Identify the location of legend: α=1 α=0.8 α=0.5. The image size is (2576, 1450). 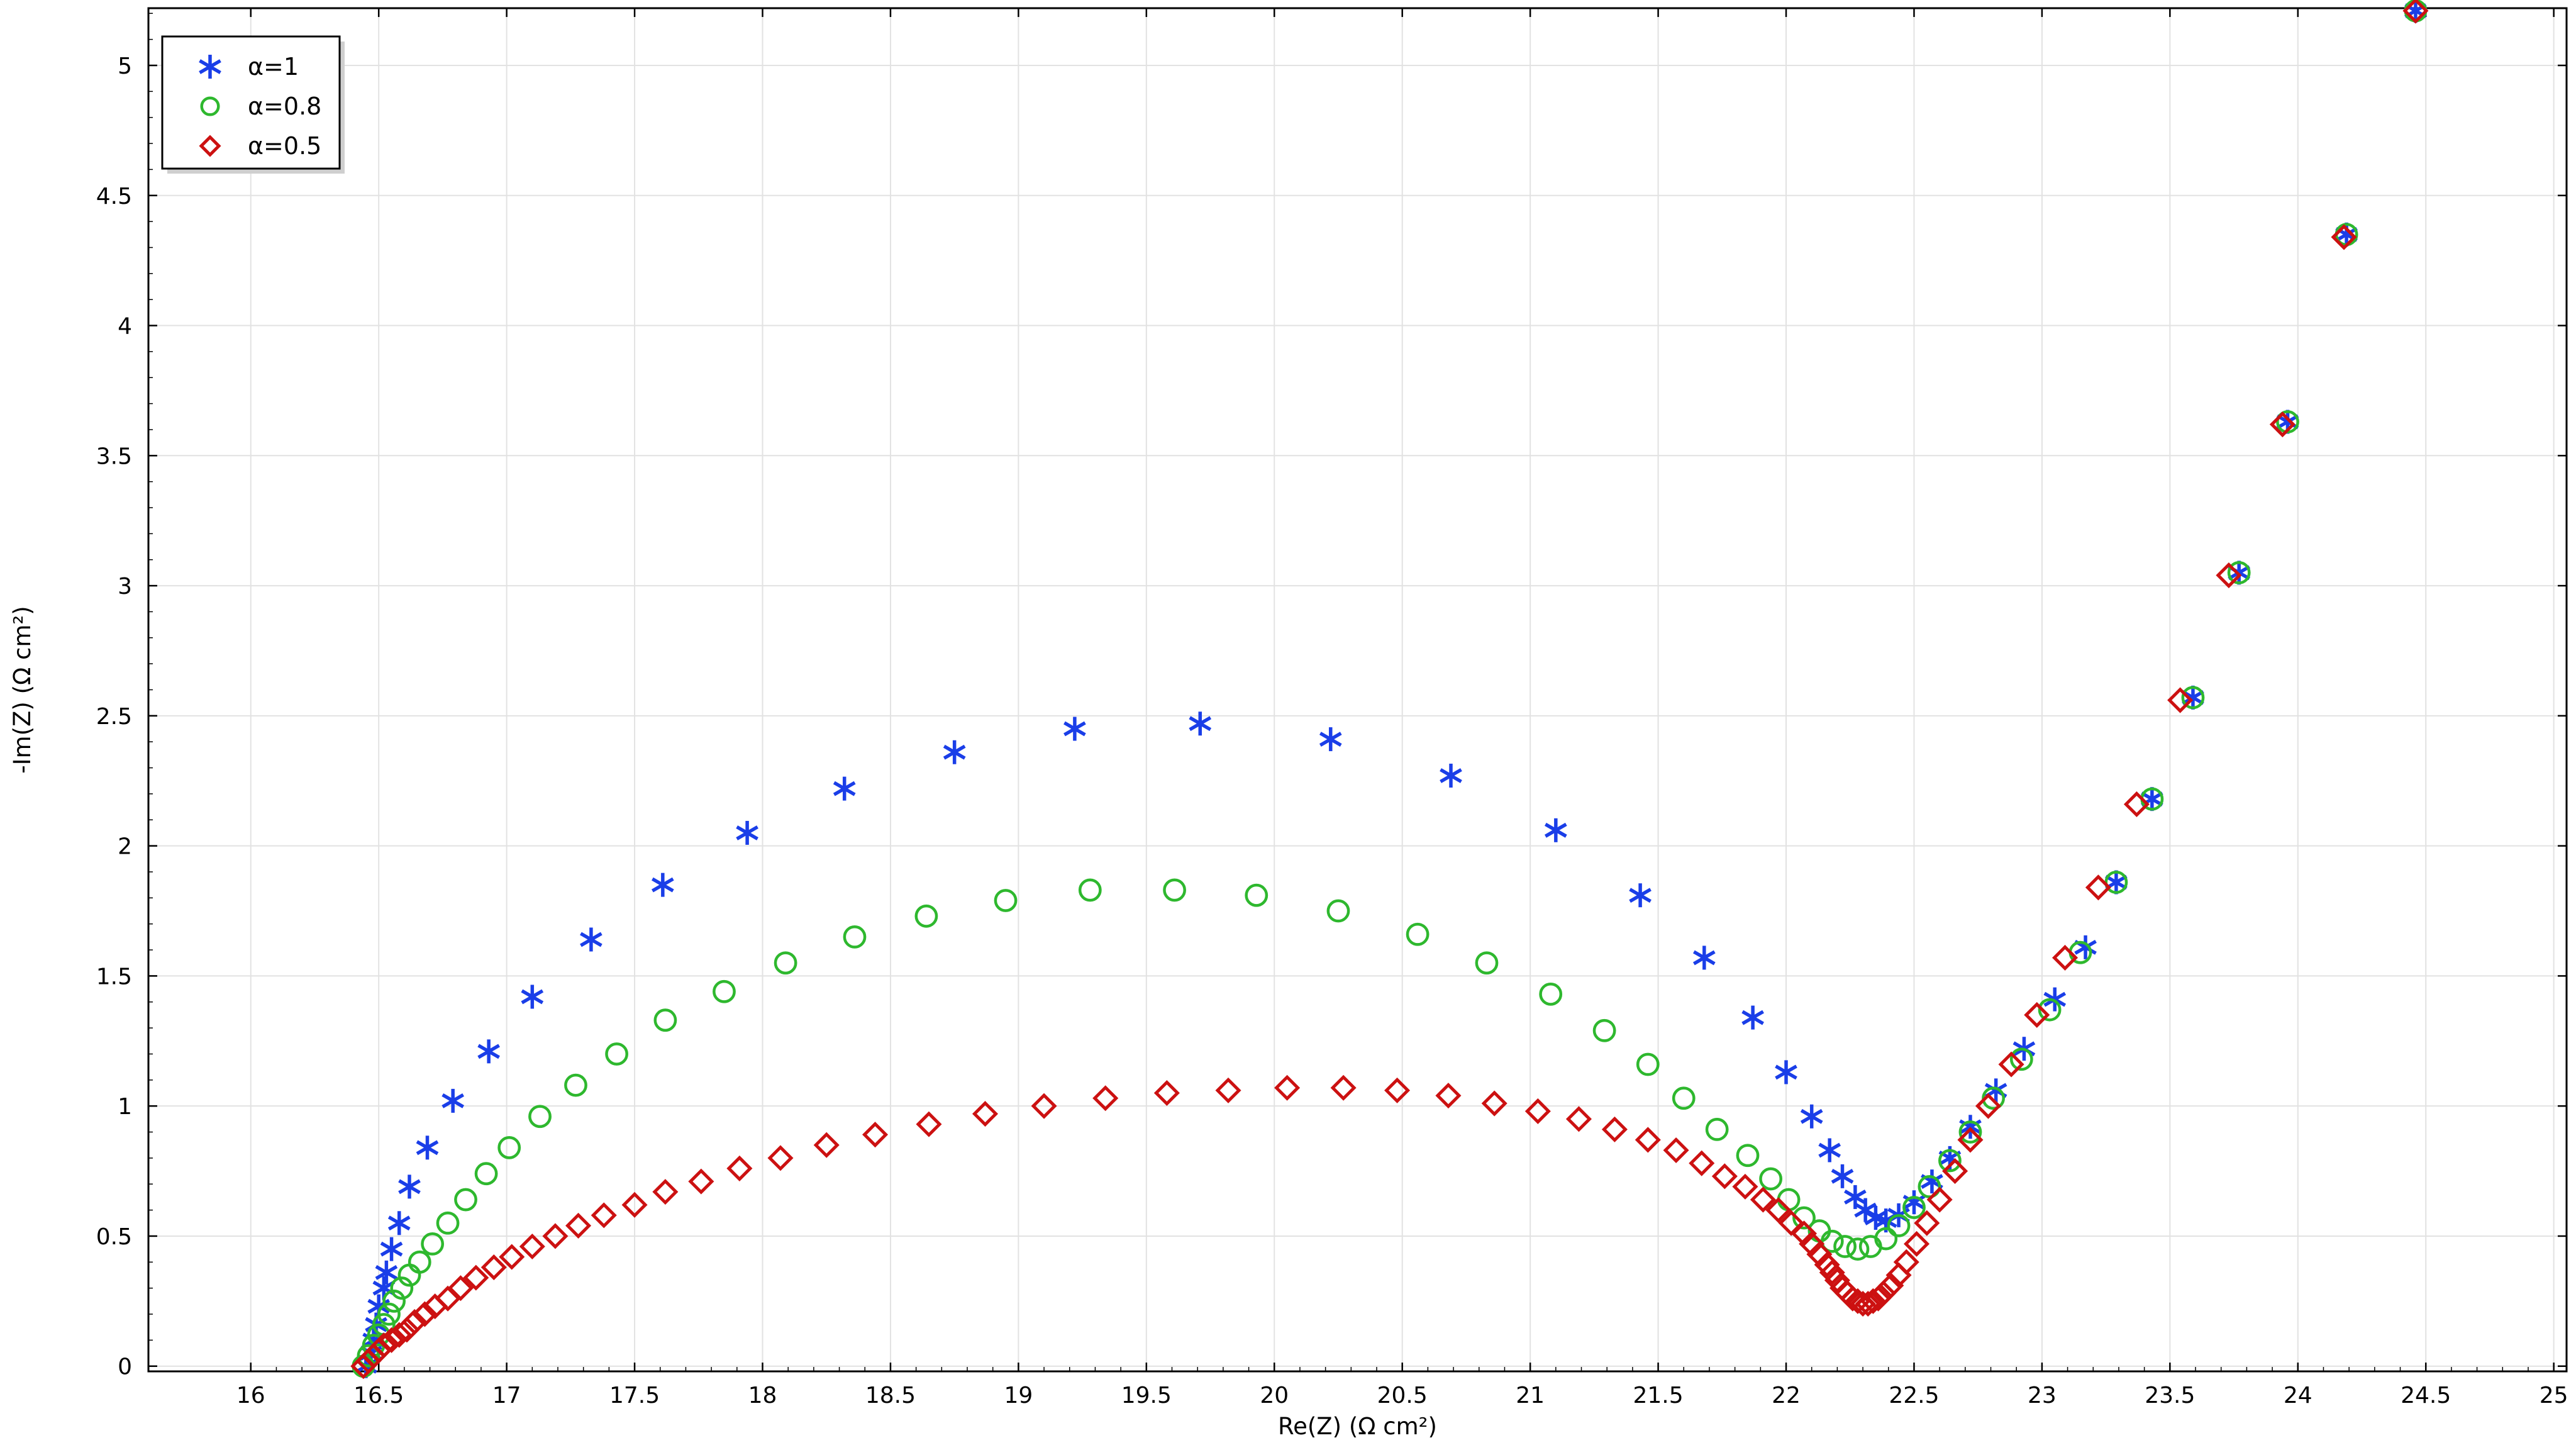
(253, 104).